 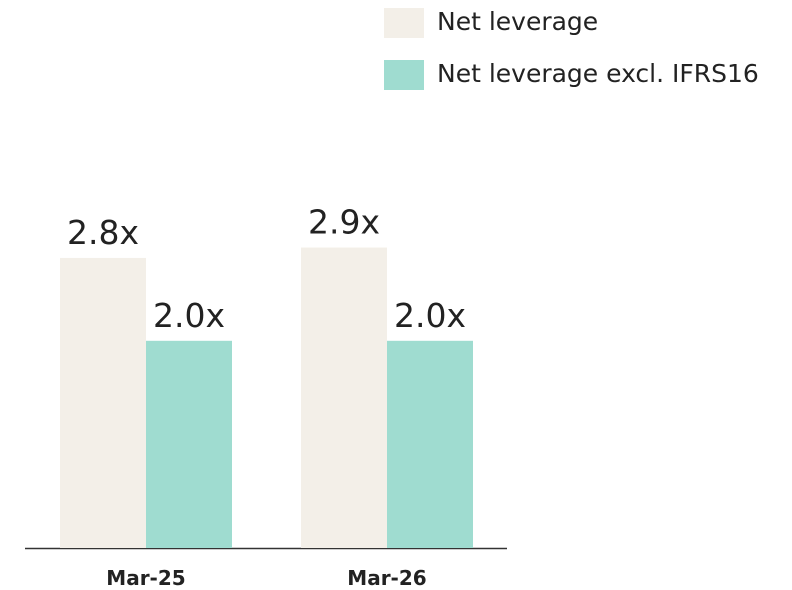 I want to click on legend-text: Net leverage, so click(x=517, y=21).